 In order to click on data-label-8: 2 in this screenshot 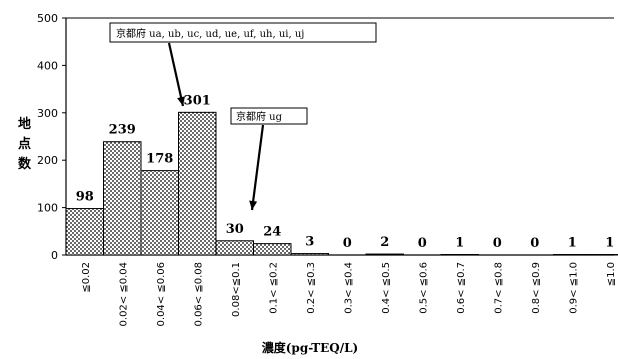, I will do `click(384, 242)`.